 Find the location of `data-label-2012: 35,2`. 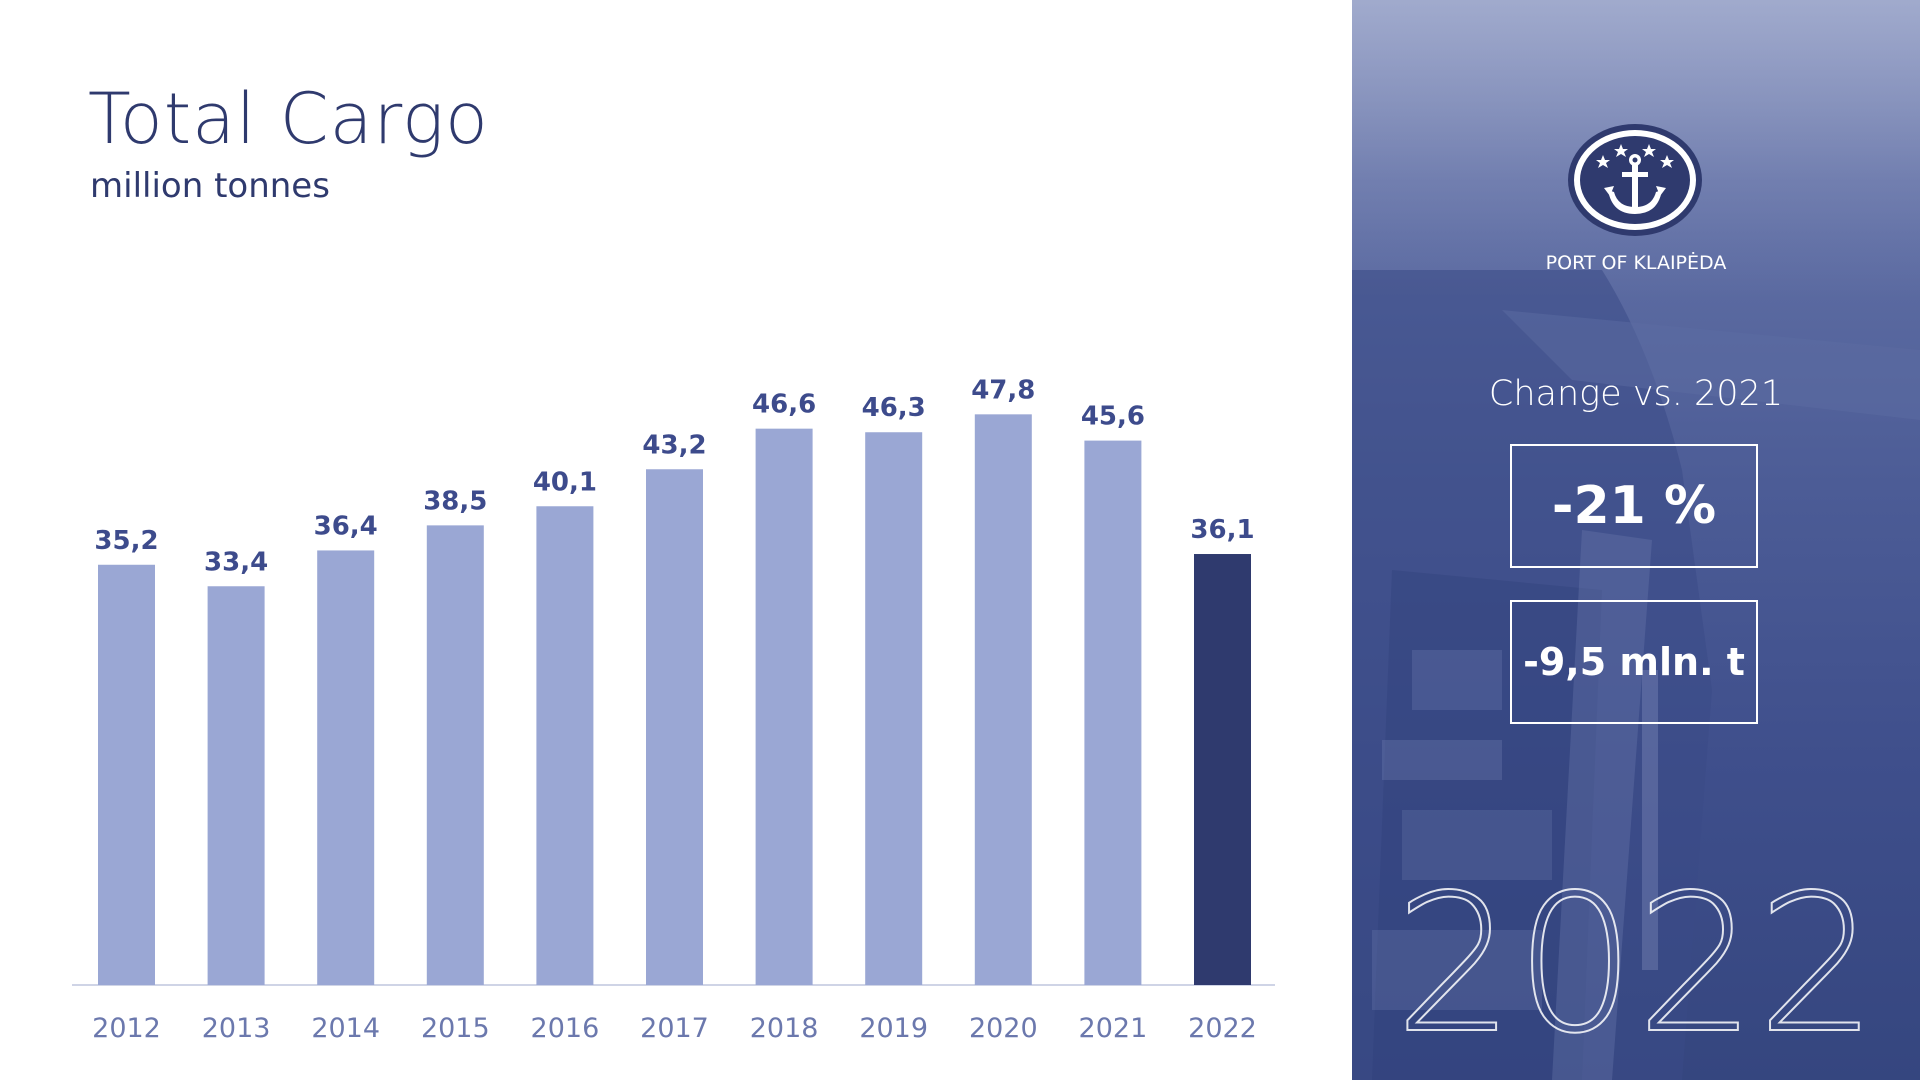

data-label-2012: 35,2 is located at coordinates (126, 541).